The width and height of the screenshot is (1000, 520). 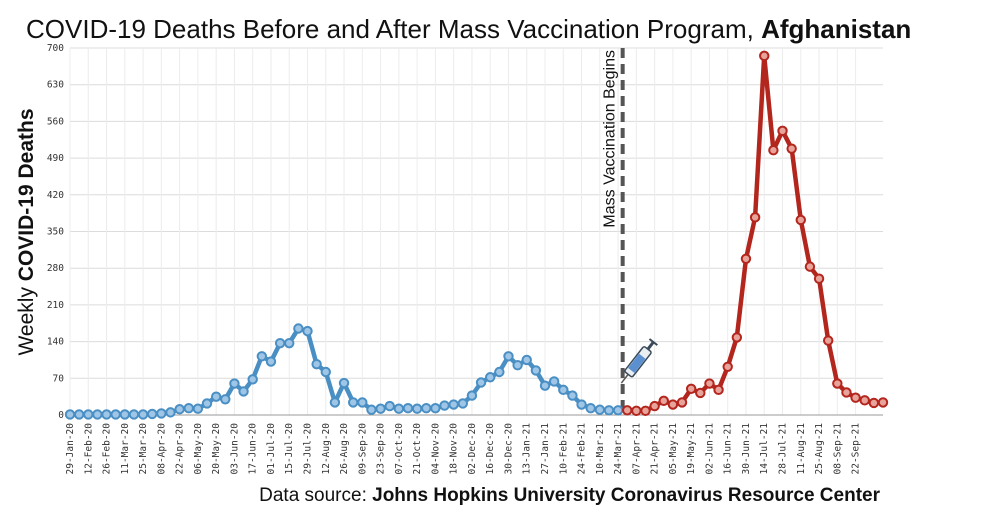 I want to click on x-tick-label: 06-May-20, so click(x=198, y=449).